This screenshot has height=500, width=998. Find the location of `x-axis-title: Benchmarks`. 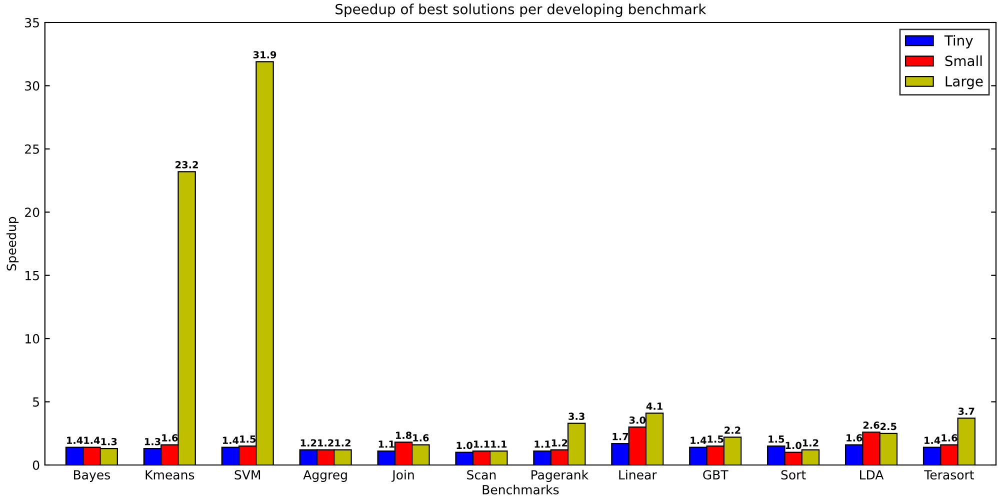

x-axis-title: Benchmarks is located at coordinates (520, 489).